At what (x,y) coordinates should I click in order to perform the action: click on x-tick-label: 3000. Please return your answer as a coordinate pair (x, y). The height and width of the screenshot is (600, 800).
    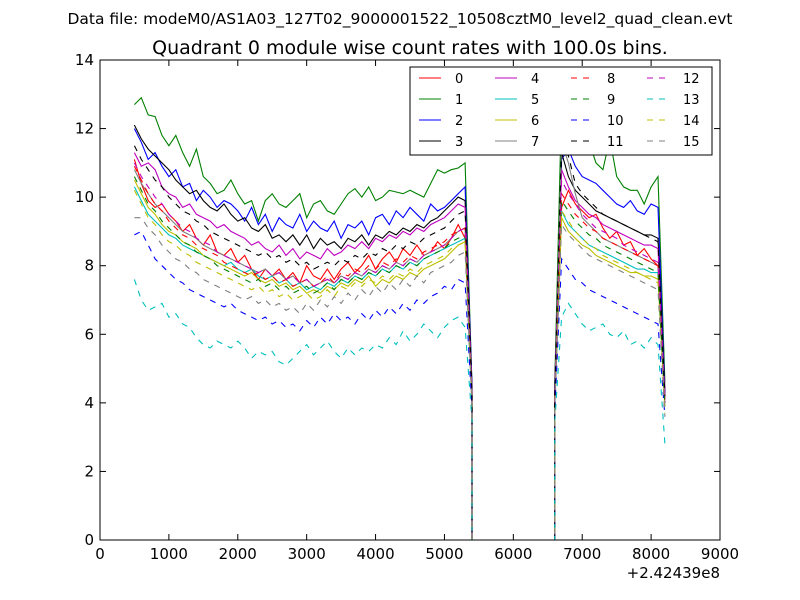
    Looking at the image, I should click on (307, 554).